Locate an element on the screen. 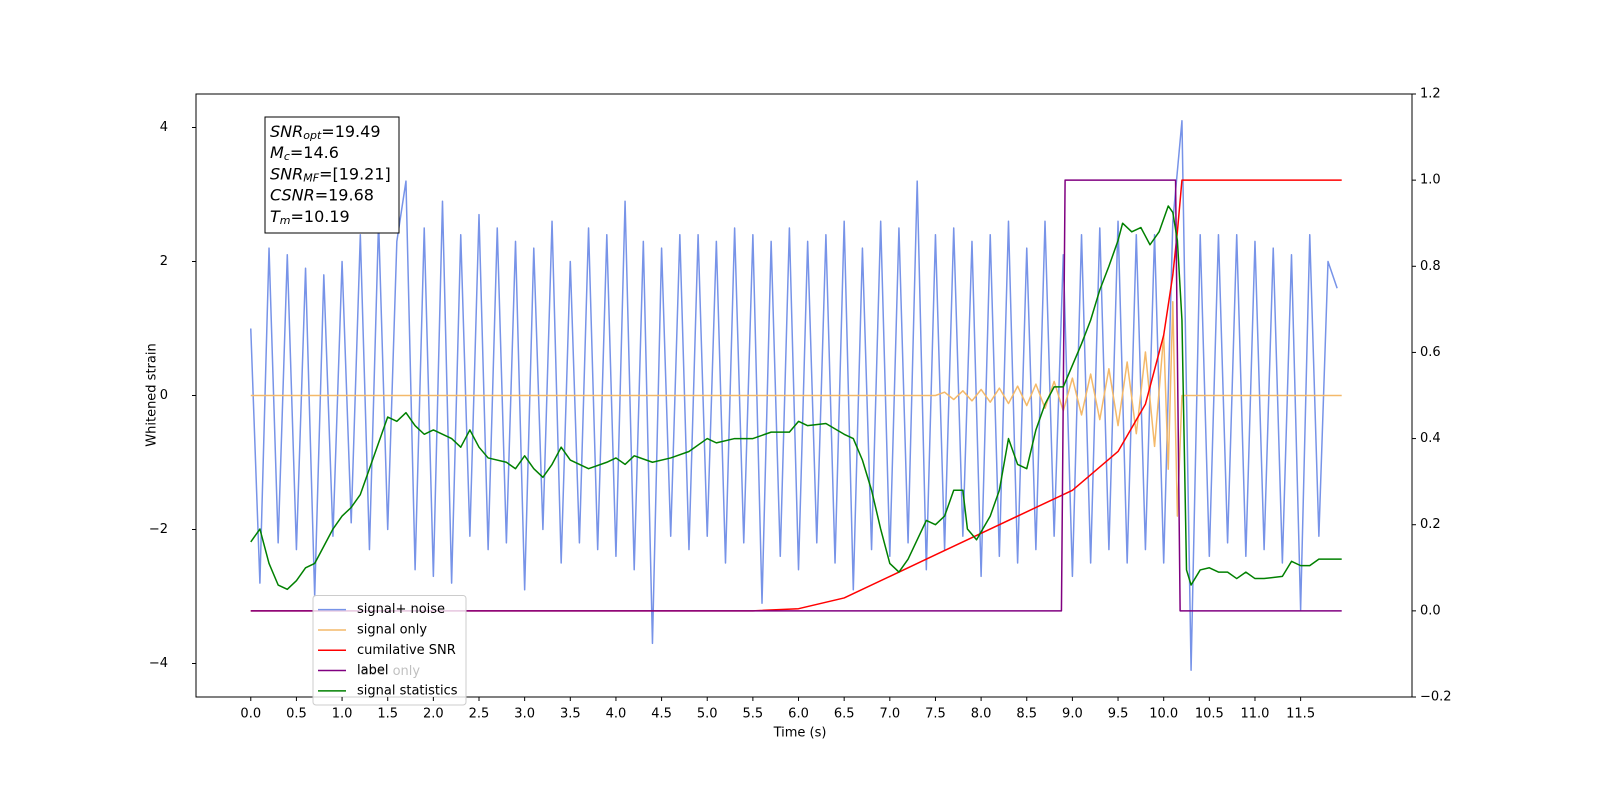 This screenshot has height=800, width=1600. annotation-line: Tm=10.19 is located at coordinates (310, 216).